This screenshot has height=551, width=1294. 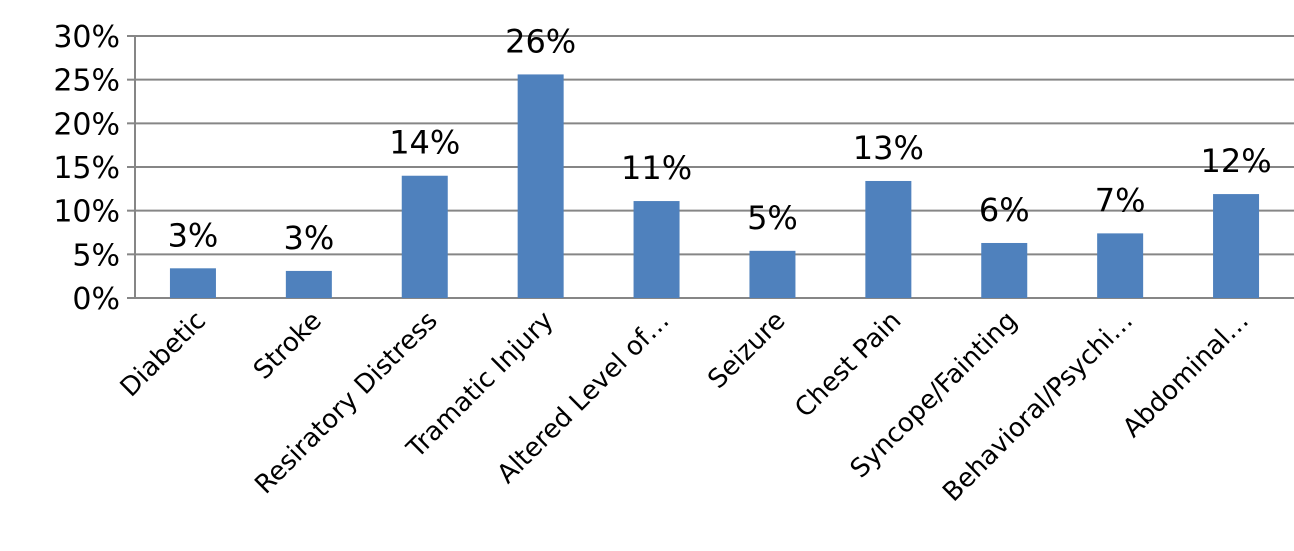 What do you see at coordinates (86, 81) in the screenshot?
I see `y-tick-label: 25%` at bounding box center [86, 81].